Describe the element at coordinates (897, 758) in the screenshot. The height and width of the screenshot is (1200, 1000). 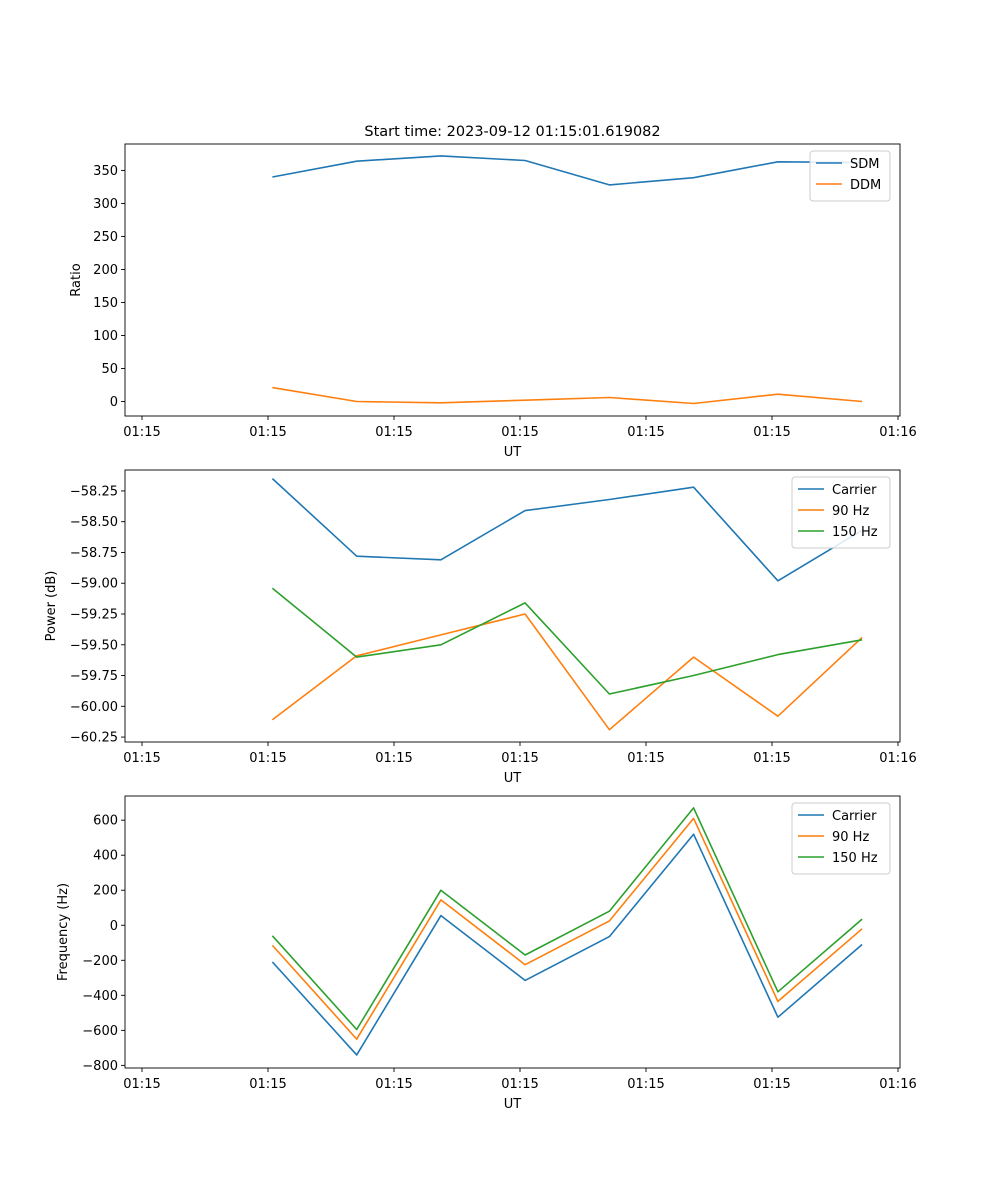
I see `power-xtick-label: 01:16` at that location.